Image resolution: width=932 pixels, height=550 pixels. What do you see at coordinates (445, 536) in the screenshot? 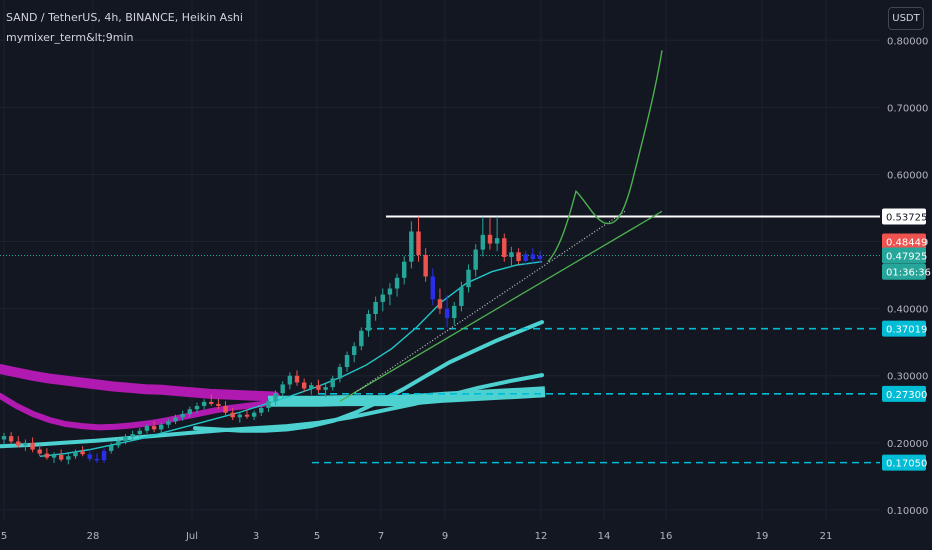
I see `x-axis-tick-label: 9` at bounding box center [445, 536].